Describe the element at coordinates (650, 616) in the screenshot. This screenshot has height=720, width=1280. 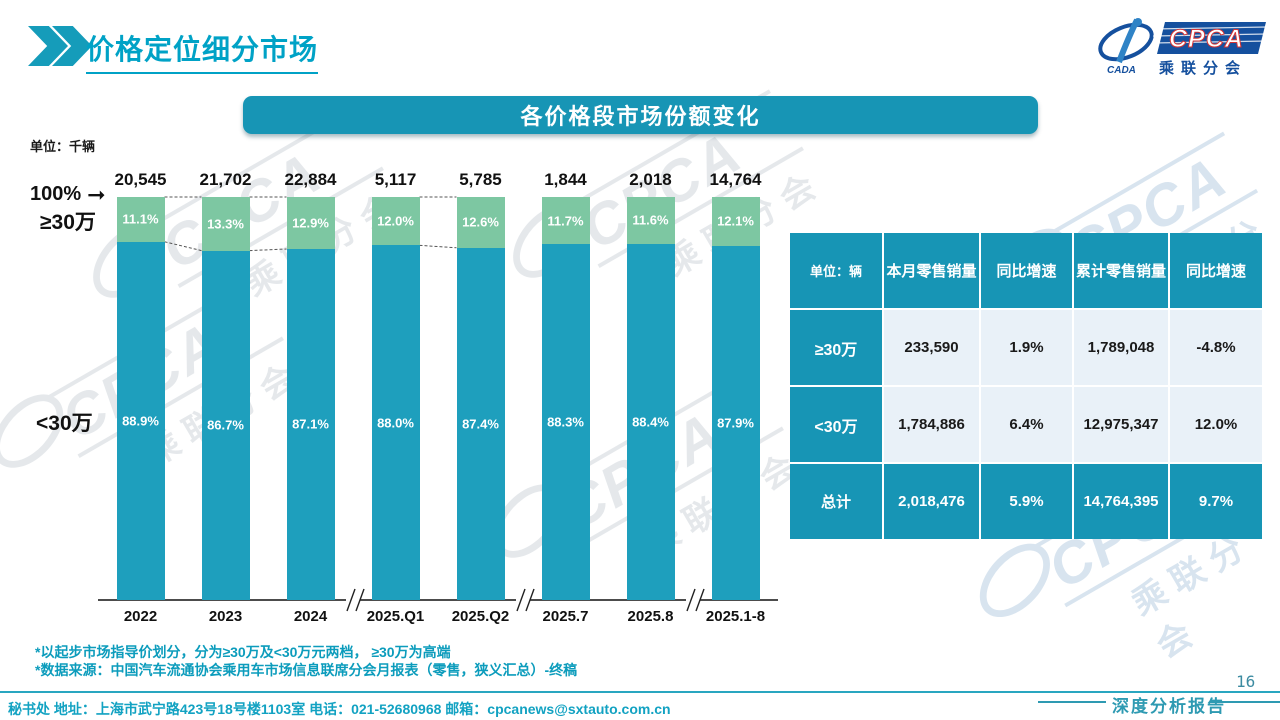
I see `category-label: 2025.8` at that location.